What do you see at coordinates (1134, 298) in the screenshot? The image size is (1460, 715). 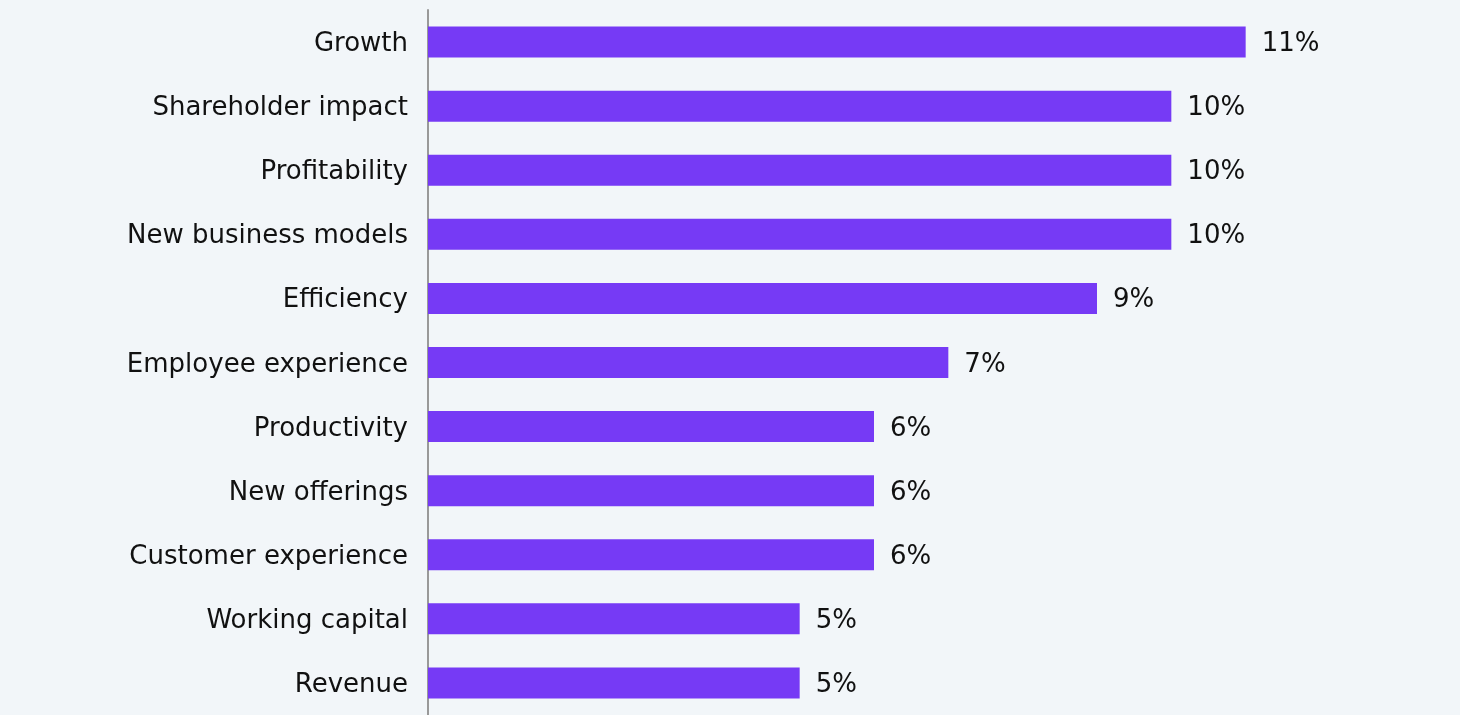 I see `data-label: 9%` at bounding box center [1134, 298].